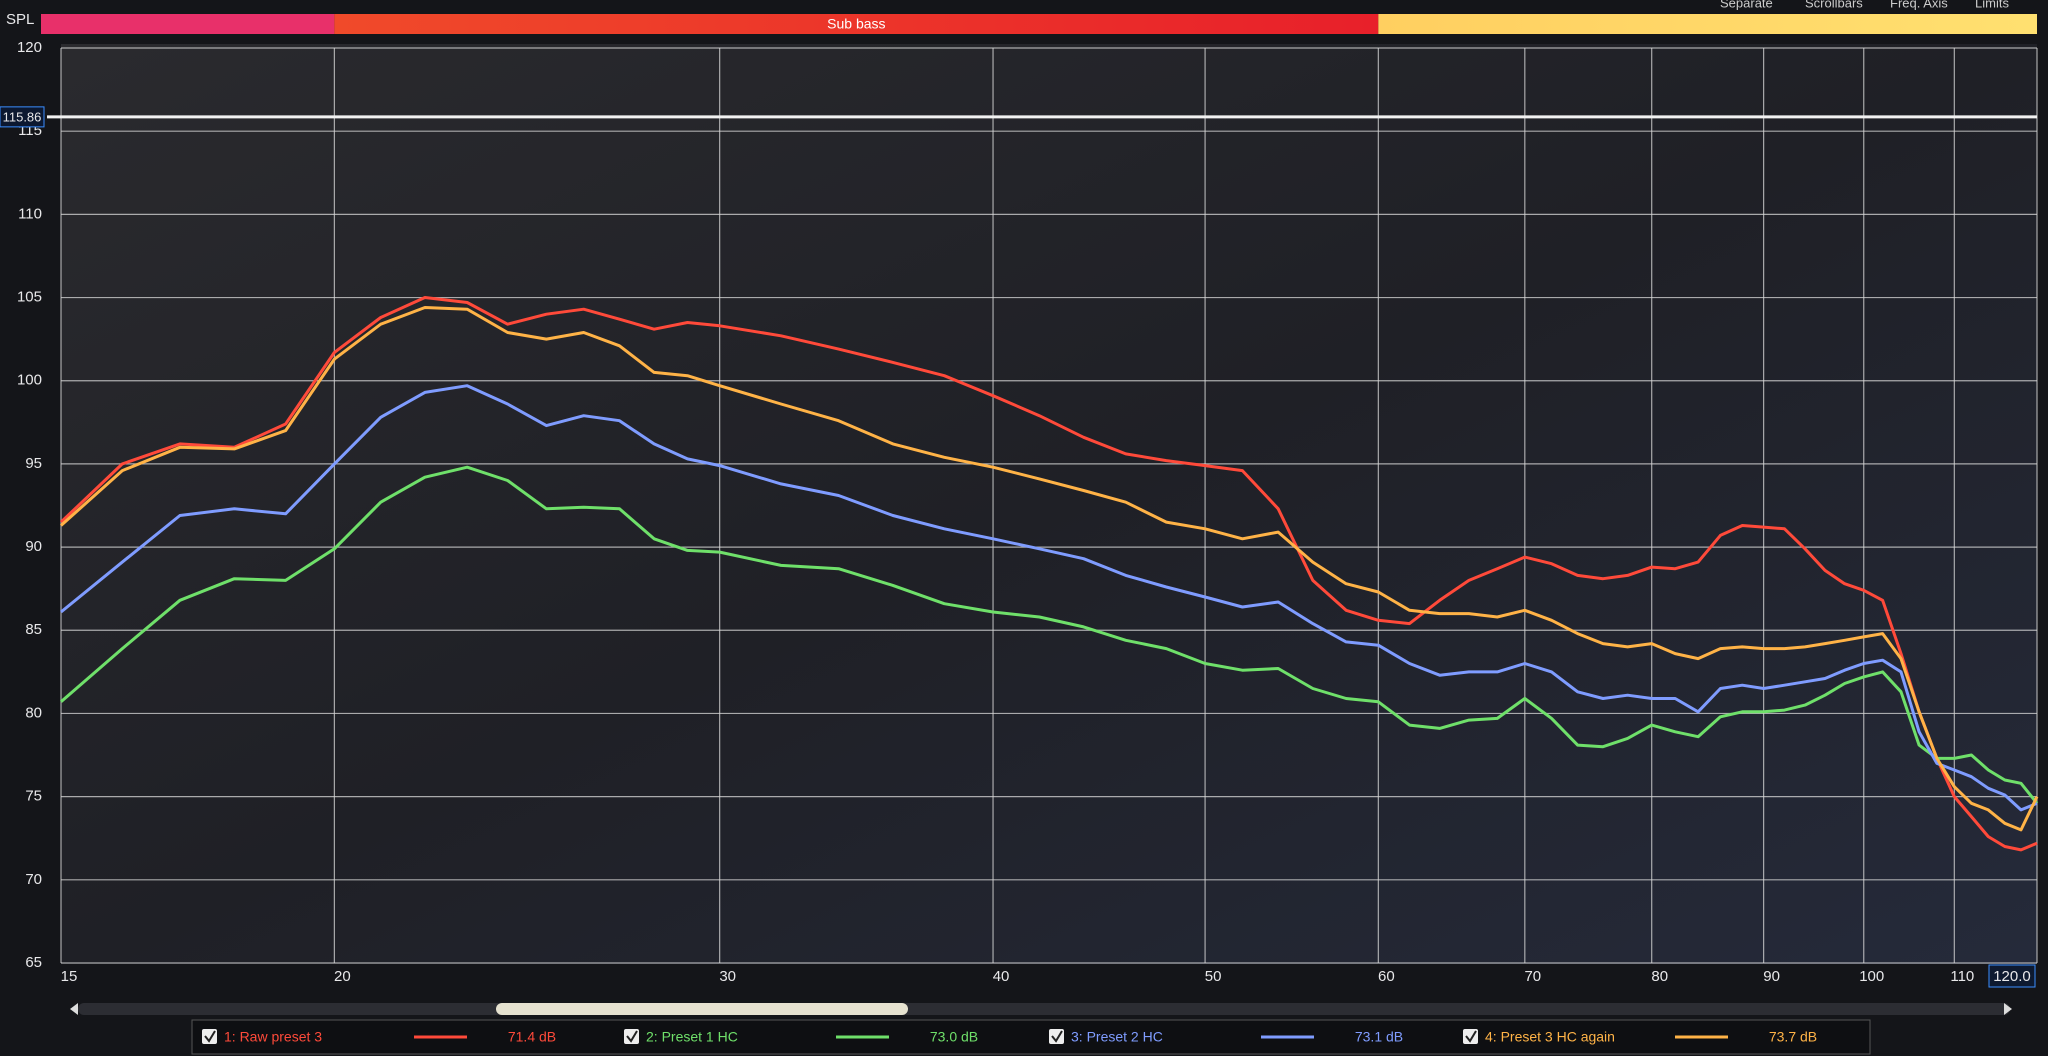  Describe the element at coordinates (1919, 5) in the screenshot. I see `toolbar-item: Freq. Axis` at that location.